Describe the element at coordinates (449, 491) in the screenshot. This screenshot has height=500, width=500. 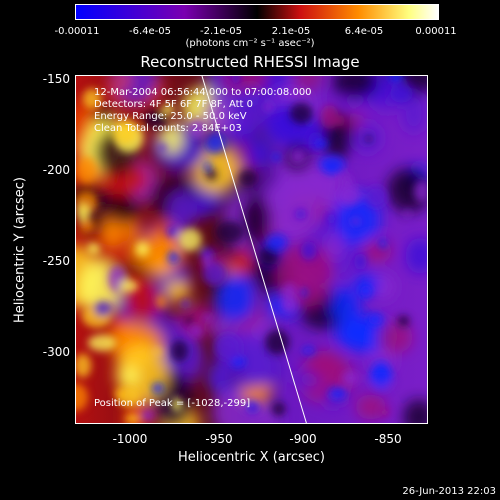
I see `timestamp: 26-Jun-2013 22:03` at that location.